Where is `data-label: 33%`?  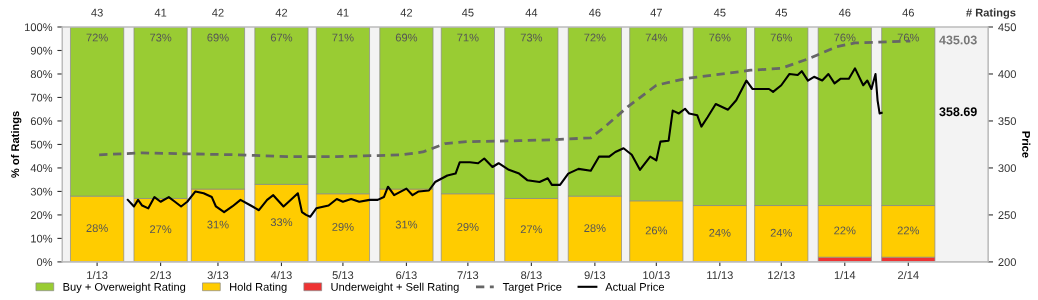
data-label: 33% is located at coordinates (281, 222).